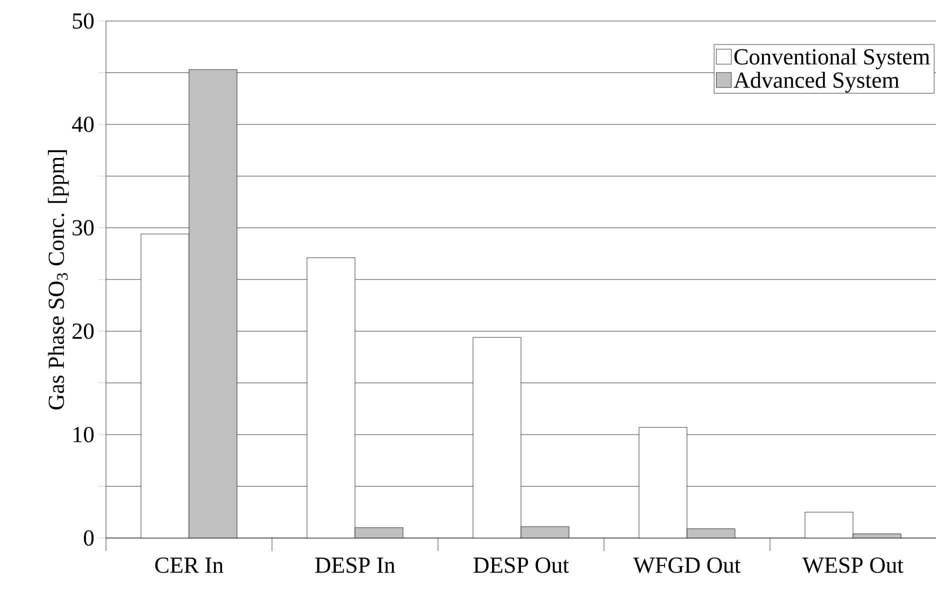  Describe the element at coordinates (817, 82) in the screenshot. I see `legend-label: Advanced System` at that location.